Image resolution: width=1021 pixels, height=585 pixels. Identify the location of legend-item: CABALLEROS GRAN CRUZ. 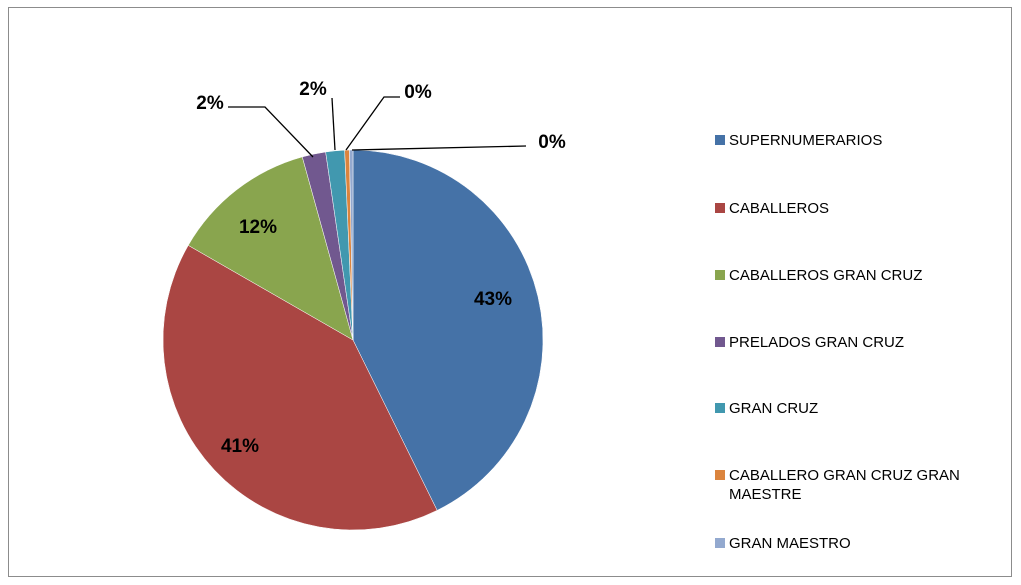
(855, 275).